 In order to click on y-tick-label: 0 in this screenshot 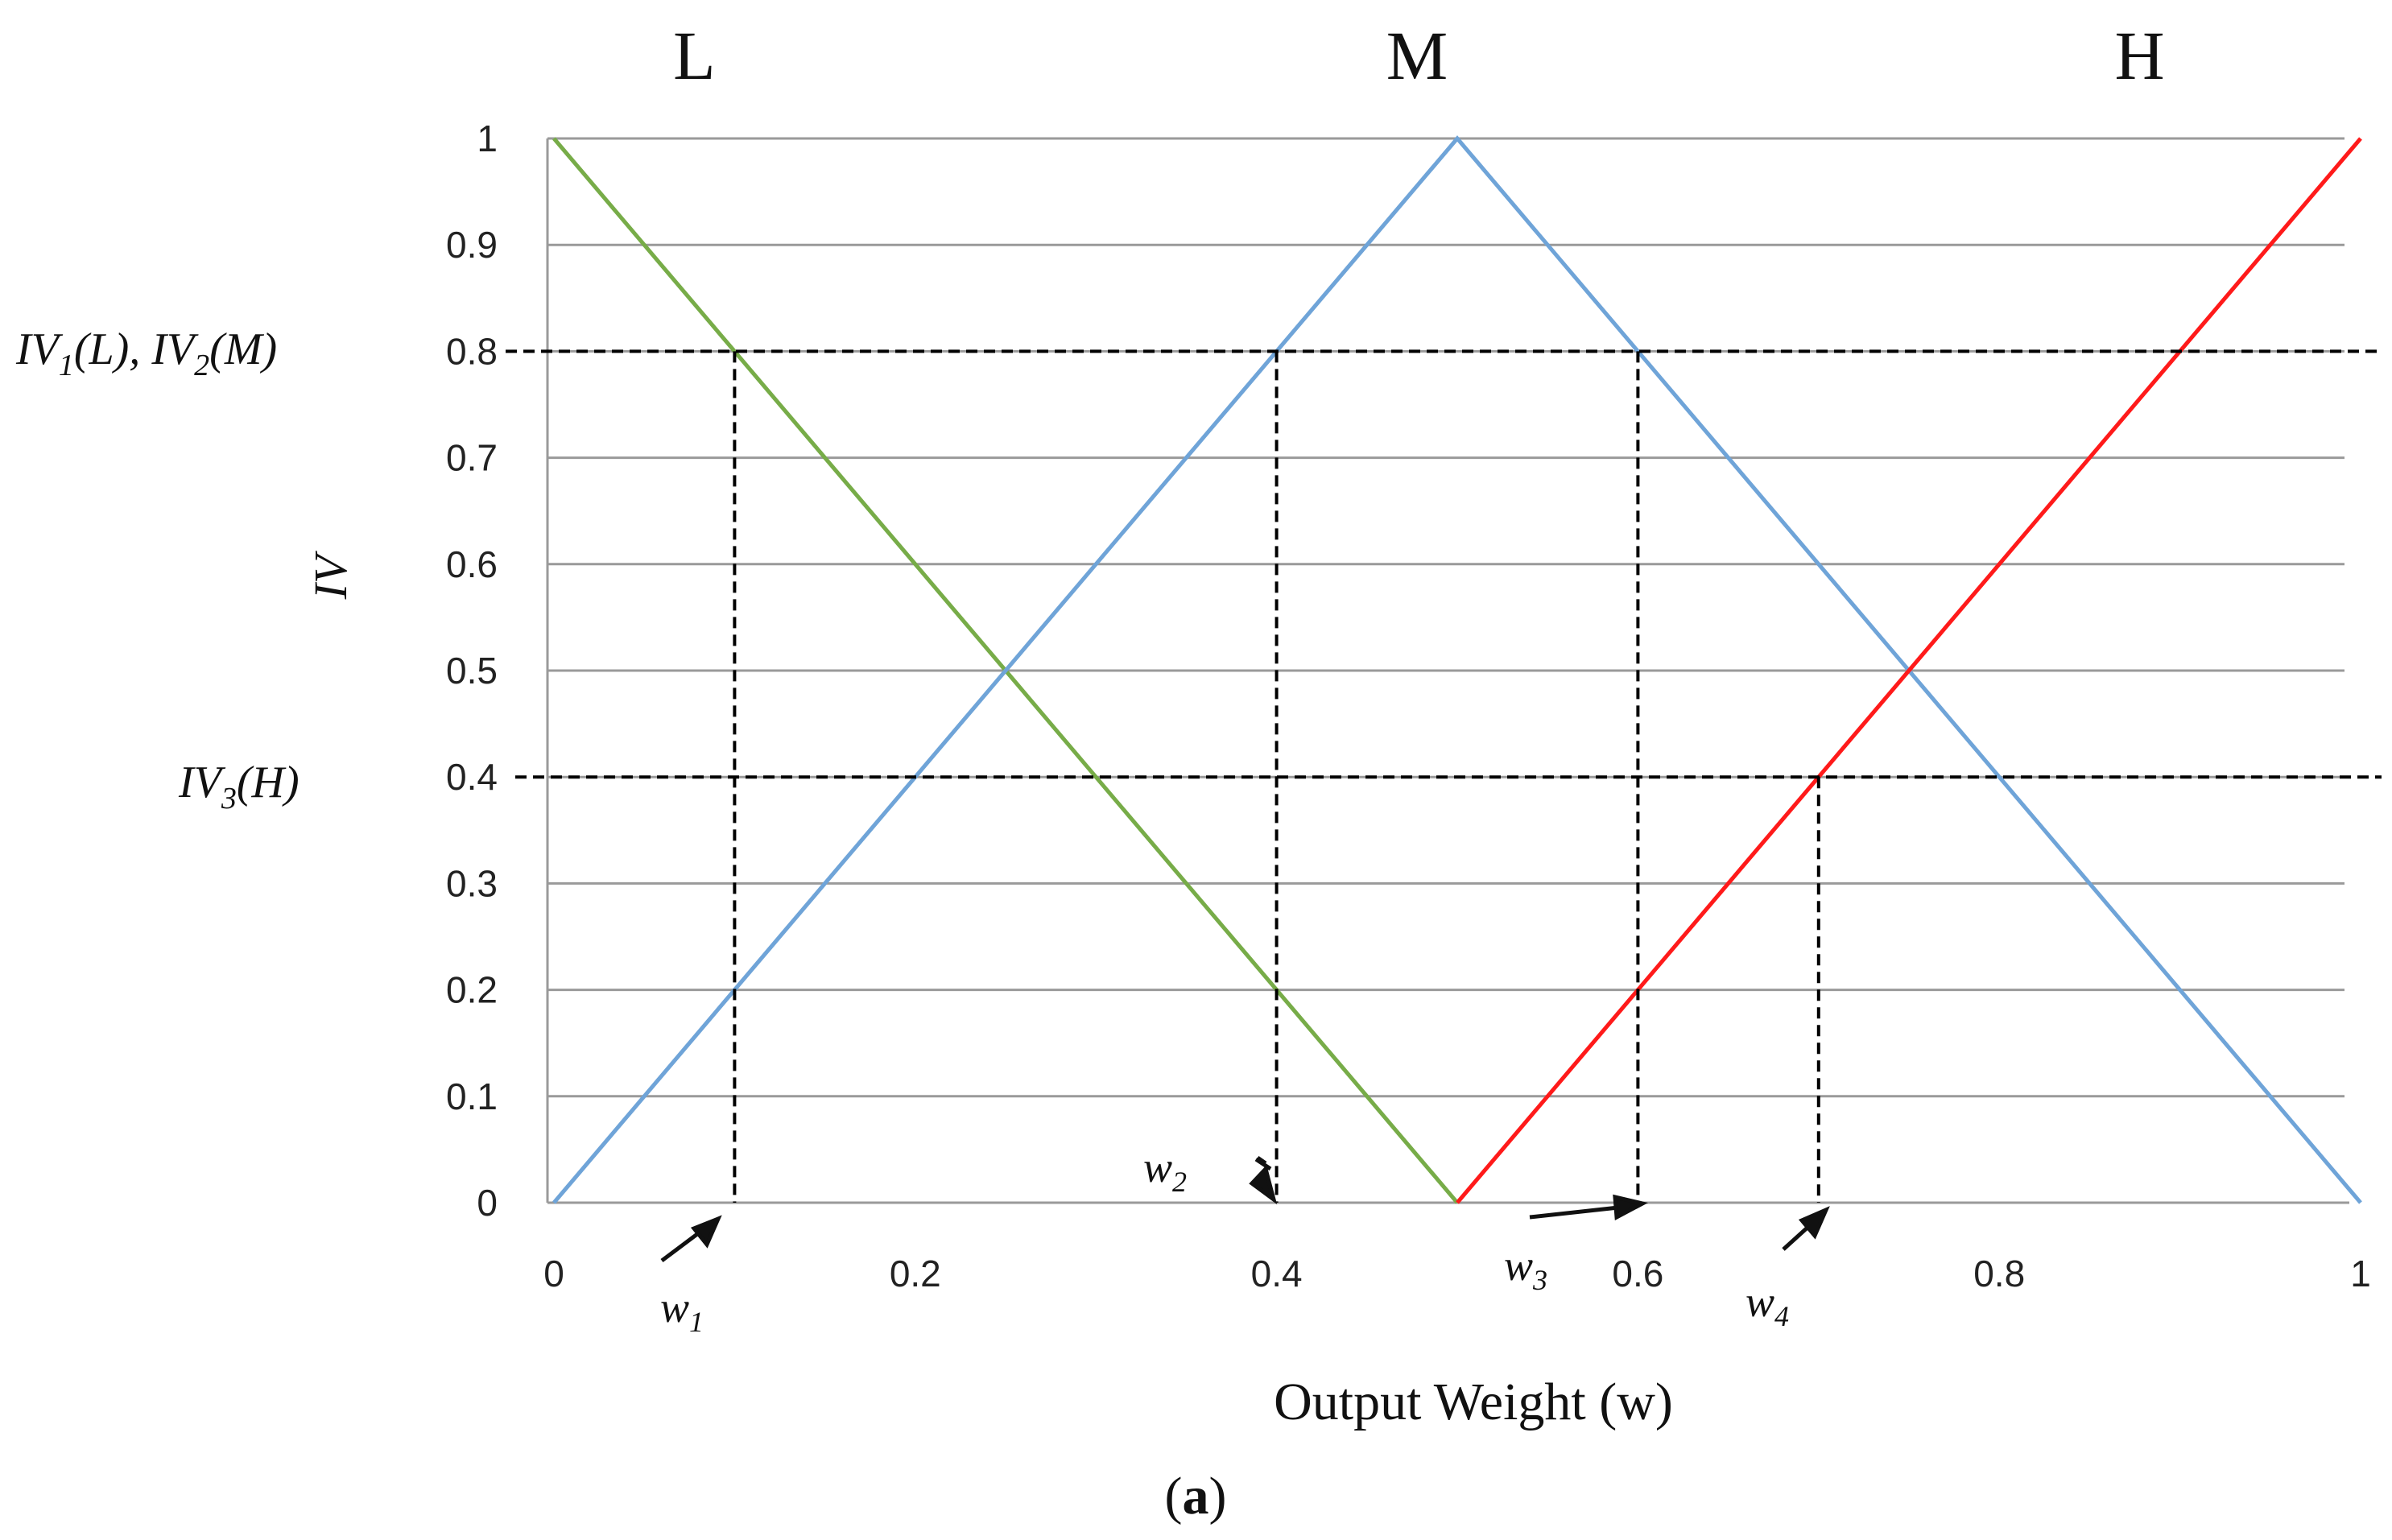, I will do `click(487, 1203)`.